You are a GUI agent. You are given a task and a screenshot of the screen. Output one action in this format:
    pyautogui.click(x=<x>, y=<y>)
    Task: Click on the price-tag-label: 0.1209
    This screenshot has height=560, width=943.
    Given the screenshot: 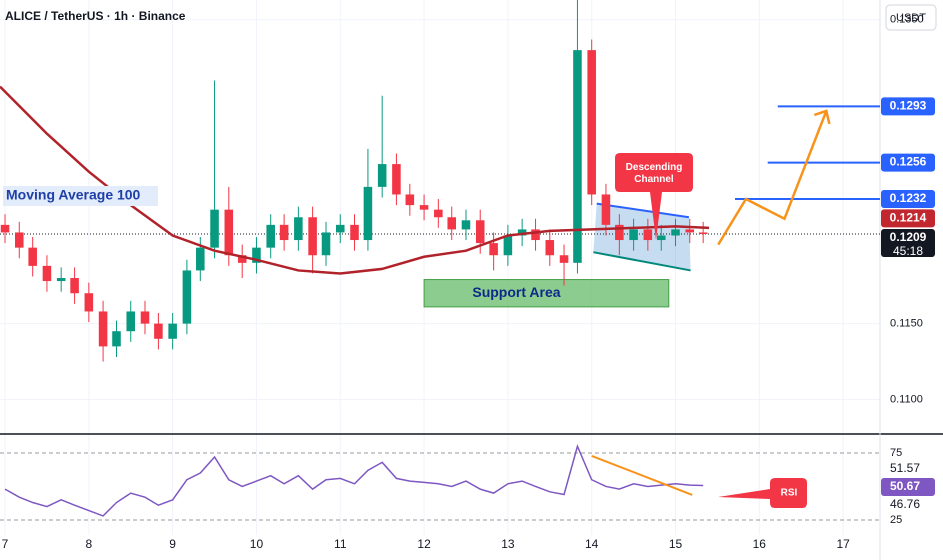 What is the action you would take?
    pyautogui.click(x=908, y=237)
    